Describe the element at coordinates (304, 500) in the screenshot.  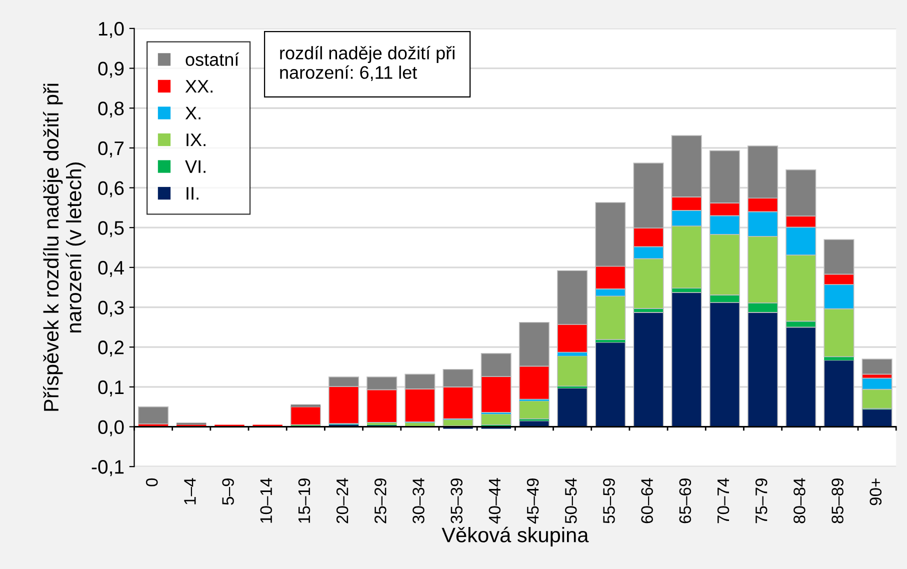
I see `x-tick-label: 15–19` at that location.